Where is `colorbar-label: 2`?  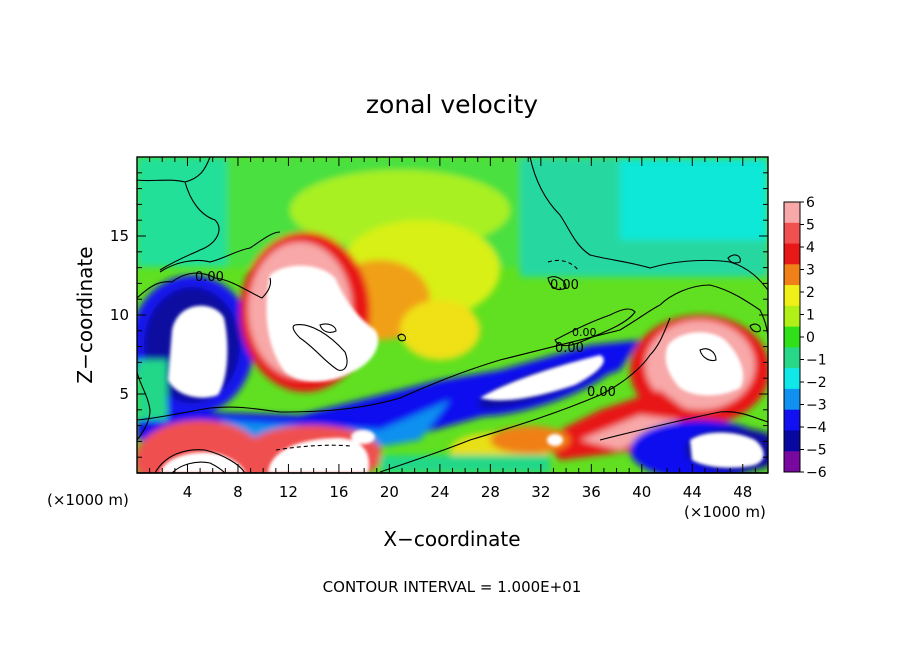
colorbar-label: 2 is located at coordinates (810, 293).